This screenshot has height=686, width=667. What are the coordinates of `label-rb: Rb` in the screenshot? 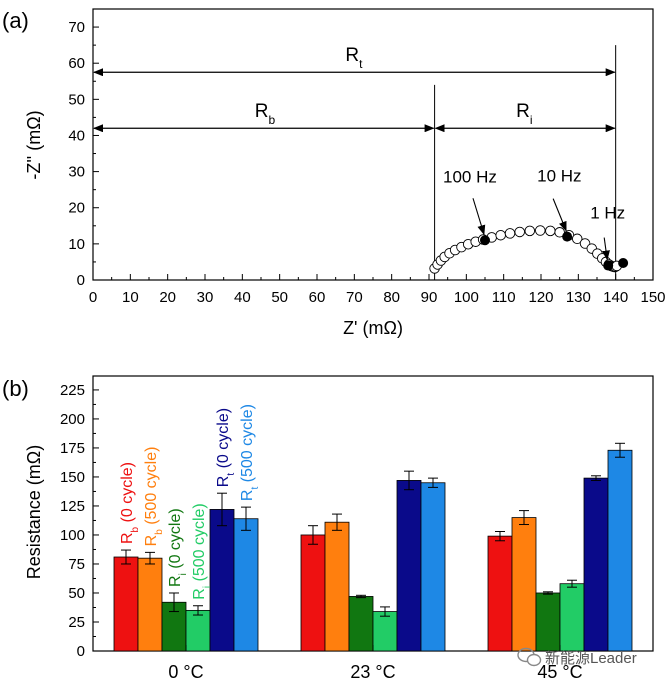 It's located at (265, 114).